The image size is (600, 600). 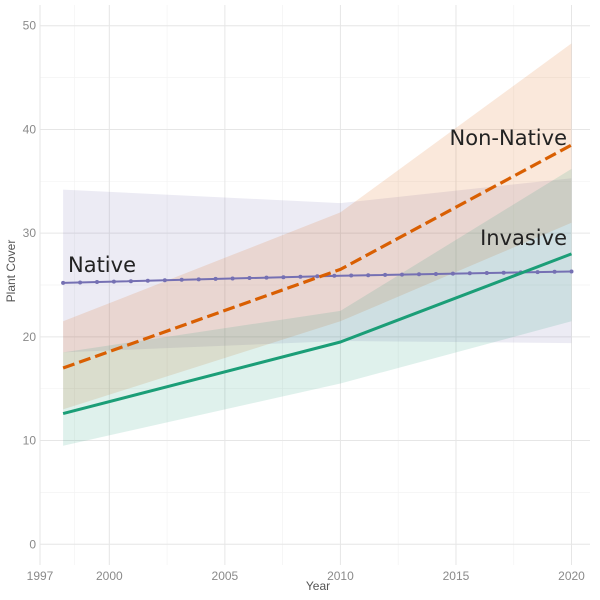 I want to click on x-tick-label: 2005, so click(x=225, y=576).